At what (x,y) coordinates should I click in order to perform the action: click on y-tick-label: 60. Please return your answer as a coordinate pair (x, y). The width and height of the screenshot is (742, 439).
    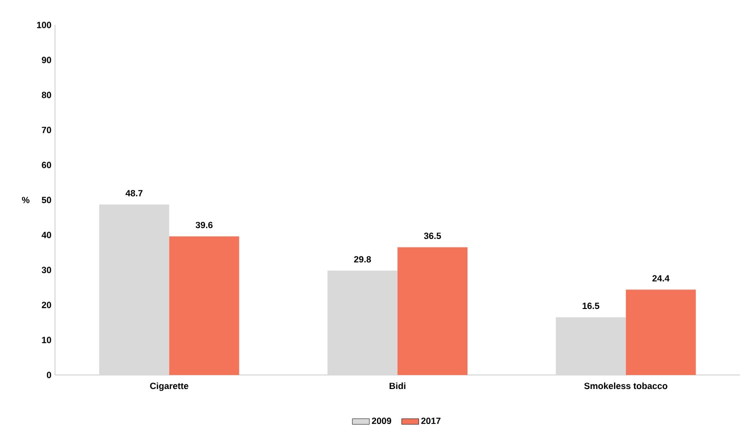
    Looking at the image, I should click on (47, 165).